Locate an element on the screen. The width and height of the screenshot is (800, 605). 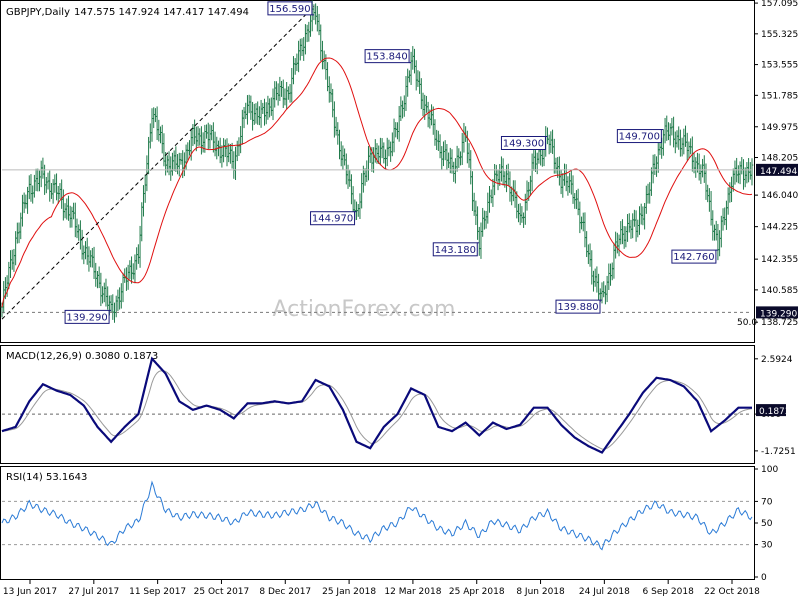
price-label-text: 149.700 is located at coordinates (639, 137).